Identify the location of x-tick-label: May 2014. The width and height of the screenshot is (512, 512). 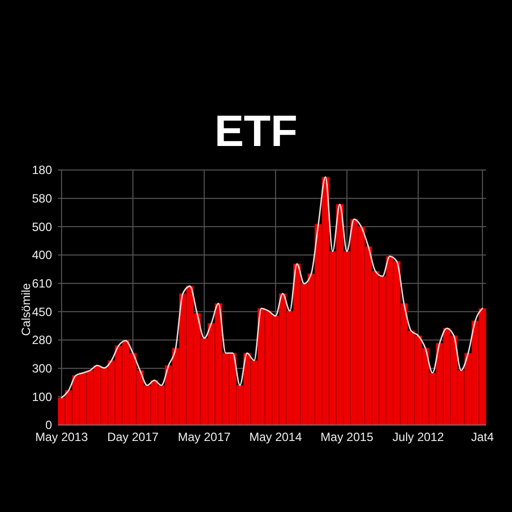
(275, 437).